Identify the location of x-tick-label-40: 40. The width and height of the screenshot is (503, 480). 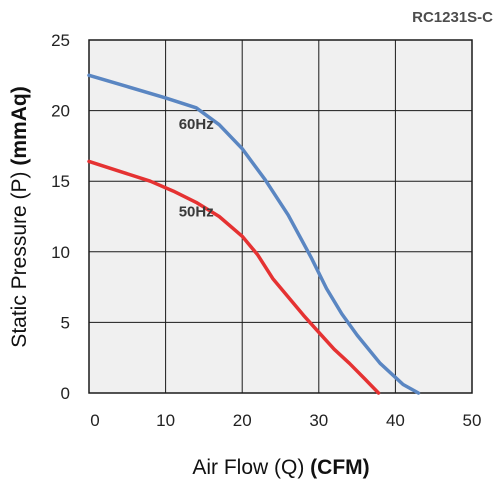
(395, 420).